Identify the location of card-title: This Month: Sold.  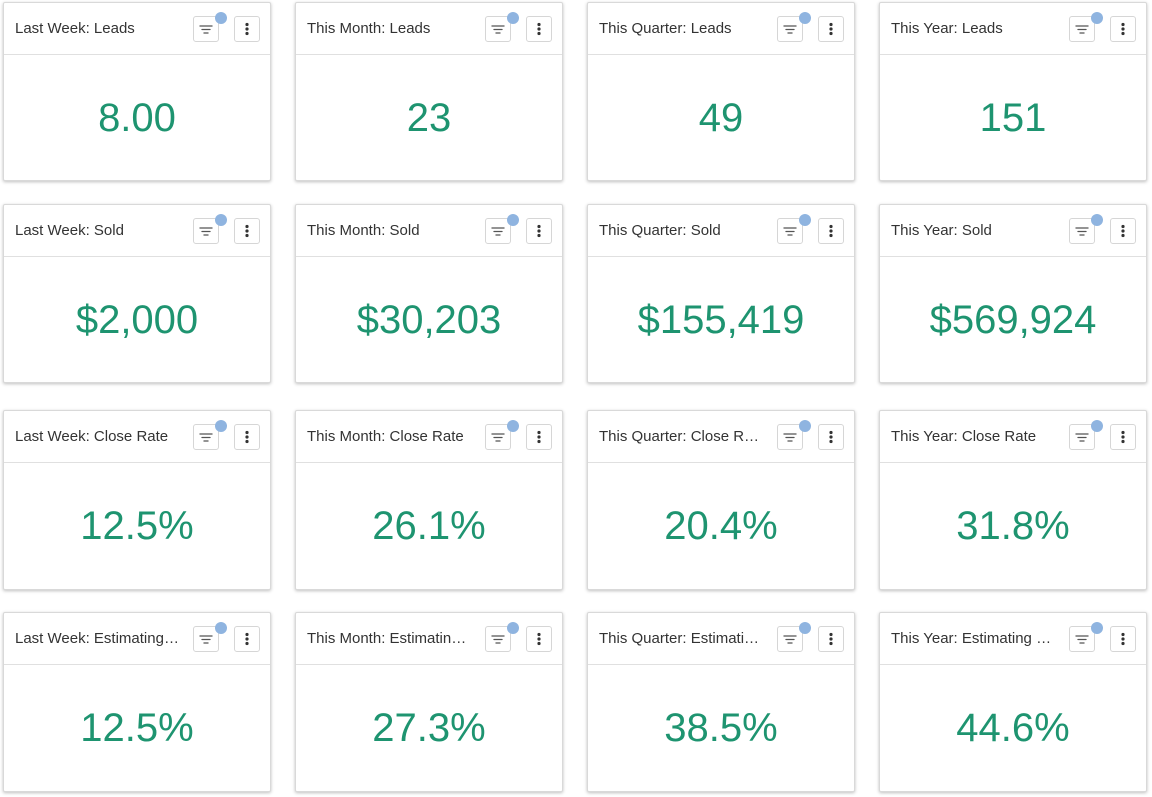
(363, 230).